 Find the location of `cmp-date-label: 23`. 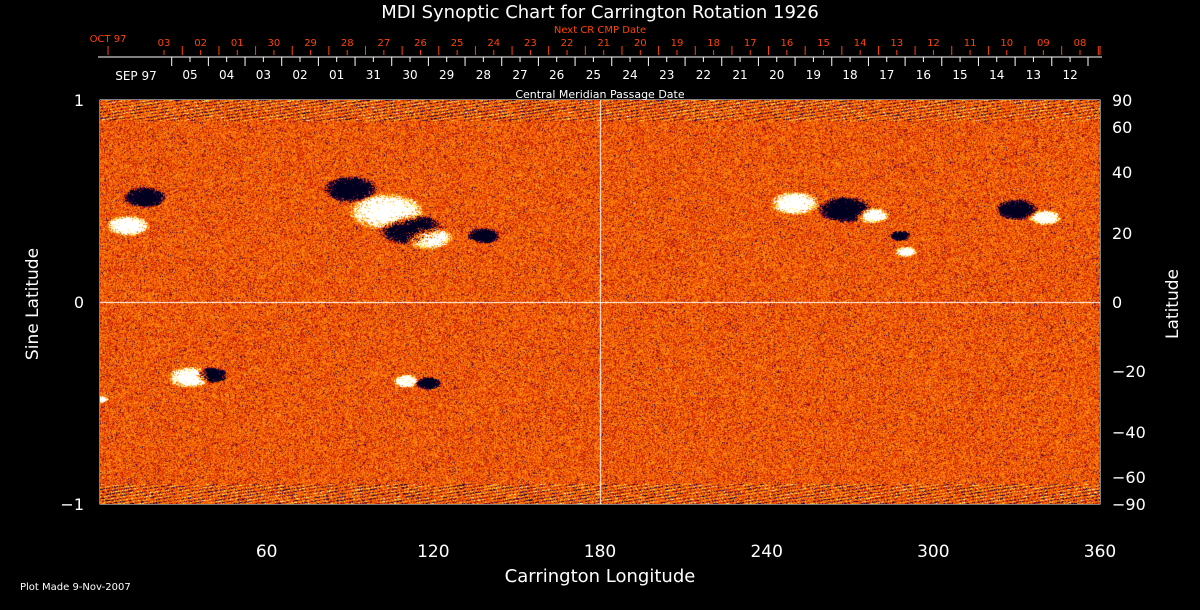

cmp-date-label: 23 is located at coordinates (666, 75).